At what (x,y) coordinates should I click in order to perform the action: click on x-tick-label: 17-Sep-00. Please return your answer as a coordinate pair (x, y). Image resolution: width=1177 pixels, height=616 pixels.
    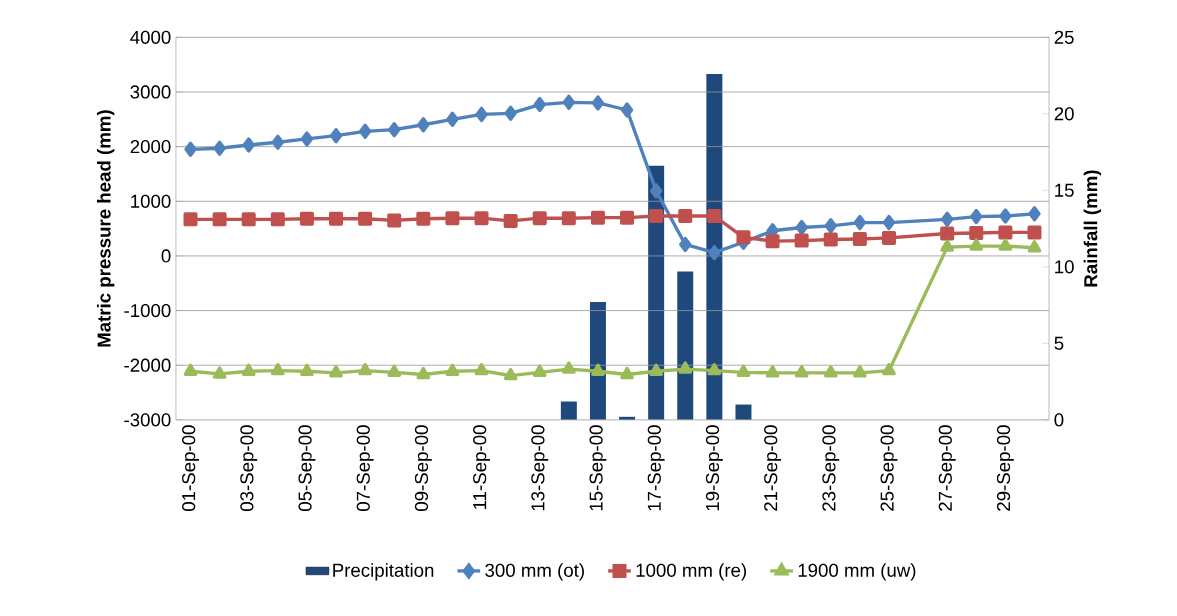
    Looking at the image, I should click on (656, 468).